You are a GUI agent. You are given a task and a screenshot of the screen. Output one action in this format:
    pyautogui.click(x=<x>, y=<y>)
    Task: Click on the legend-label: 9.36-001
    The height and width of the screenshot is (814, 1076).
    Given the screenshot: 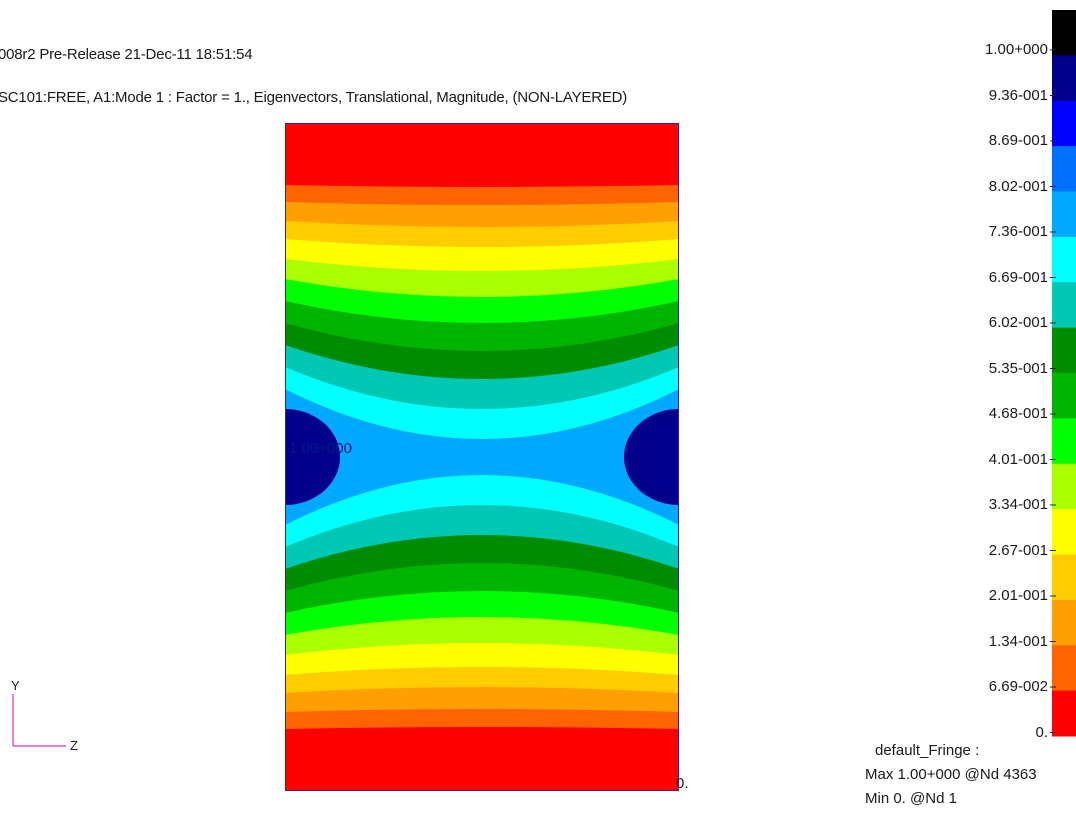 What is the action you would take?
    pyautogui.click(x=1018, y=95)
    